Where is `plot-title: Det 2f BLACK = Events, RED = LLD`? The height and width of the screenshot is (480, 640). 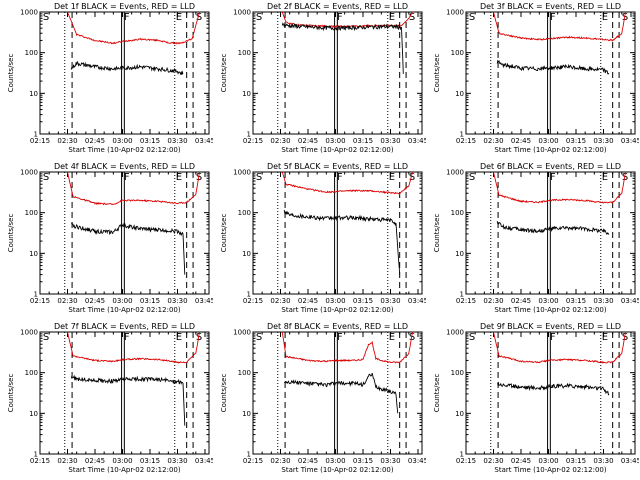 plot-title: Det 2f BLACK = Events, RED = LLD is located at coordinates (337, 6).